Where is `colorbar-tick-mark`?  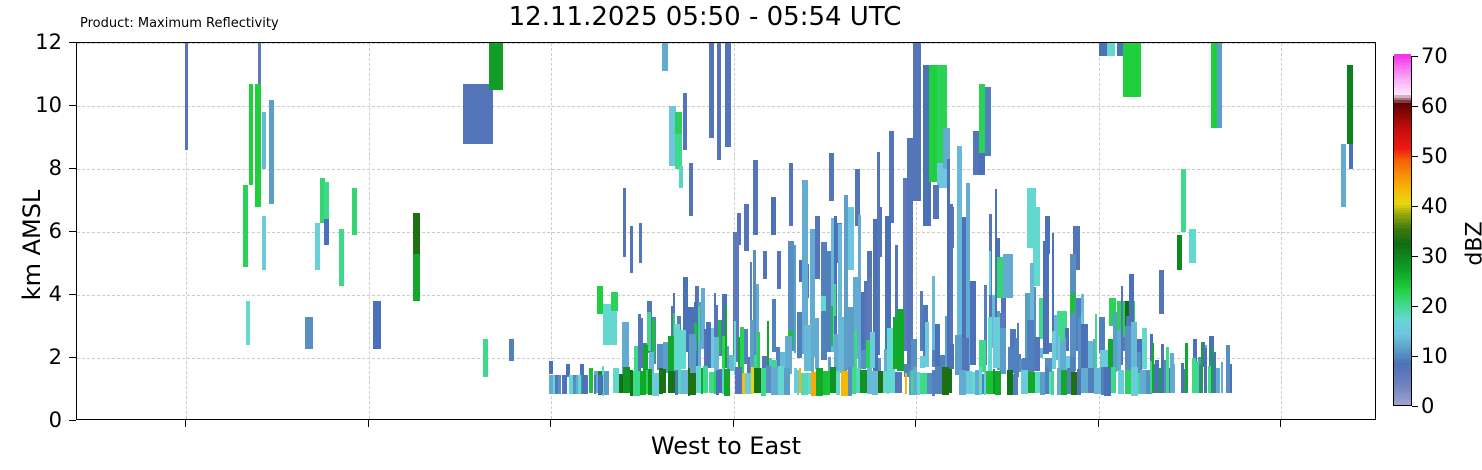
colorbar-tick-mark is located at coordinates (1415, 306).